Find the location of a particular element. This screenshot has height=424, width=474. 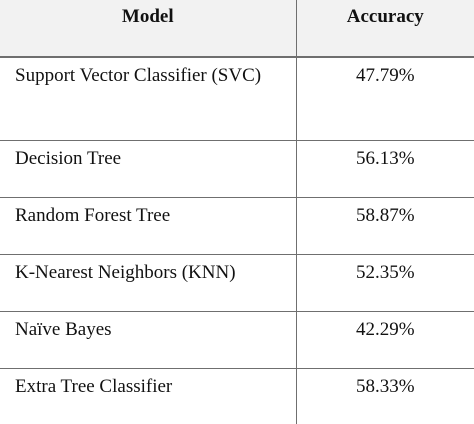

table-row: Random Forest Tree 58.87% is located at coordinates (237, 225).